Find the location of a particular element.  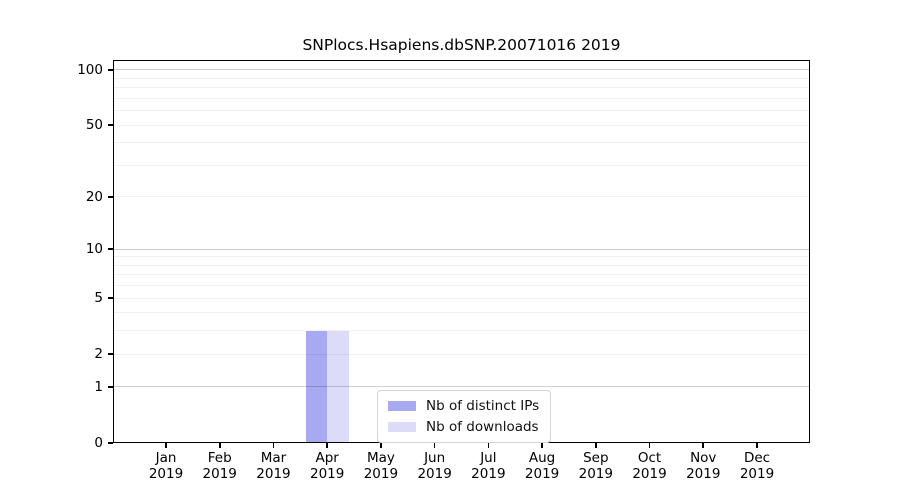

x-tick-label: Mar 2019 is located at coordinates (273, 466).